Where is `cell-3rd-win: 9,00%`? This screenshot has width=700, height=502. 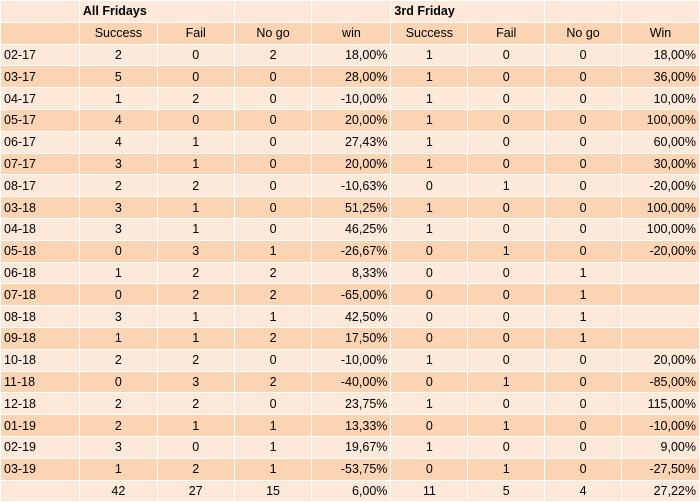
cell-3rd-win: 9,00% is located at coordinates (660, 447).